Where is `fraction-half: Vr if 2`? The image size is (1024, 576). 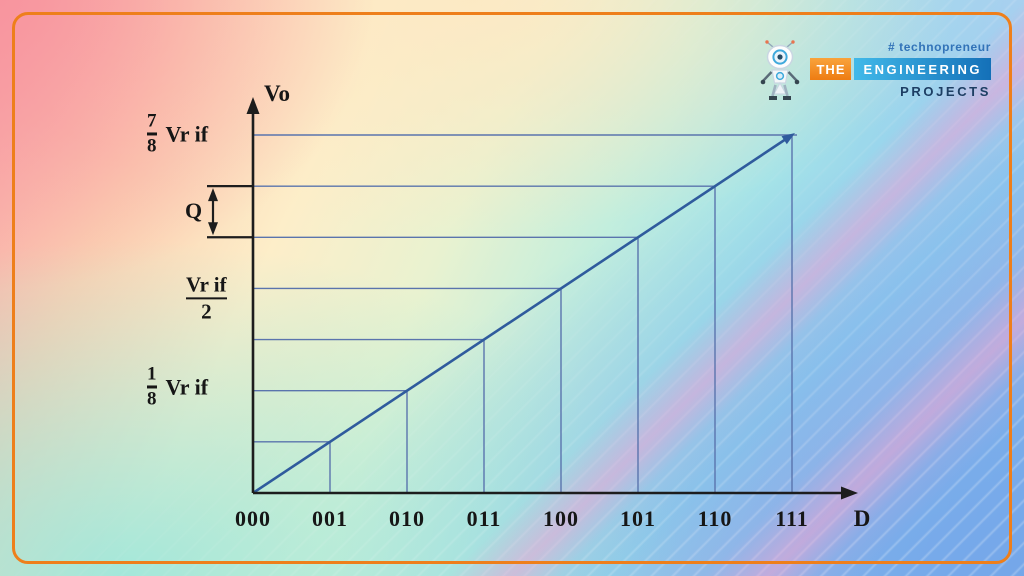 fraction-half: Vr if 2 is located at coordinates (206, 298).